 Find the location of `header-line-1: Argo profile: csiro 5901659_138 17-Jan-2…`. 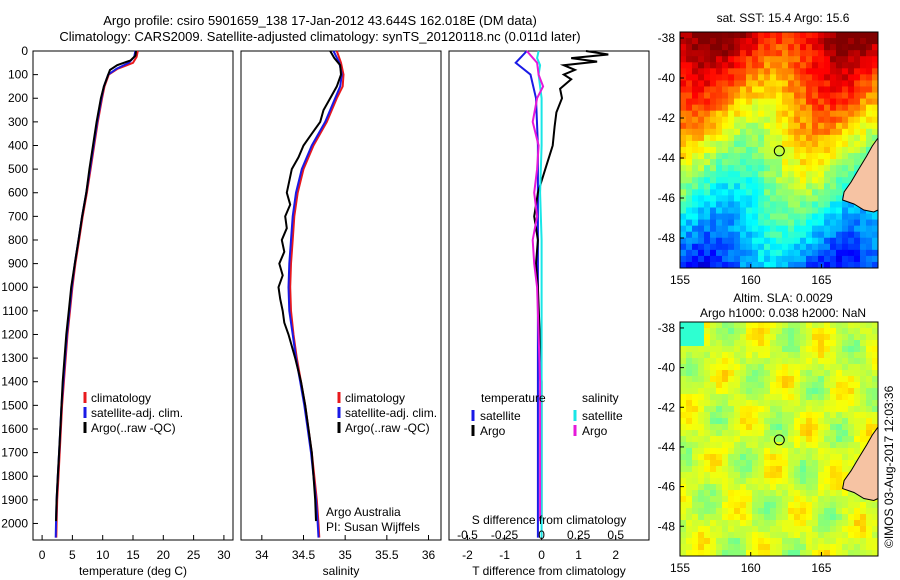

header-line-1: Argo profile: csiro 5901659_138 17-Jan-2… is located at coordinates (320, 20).